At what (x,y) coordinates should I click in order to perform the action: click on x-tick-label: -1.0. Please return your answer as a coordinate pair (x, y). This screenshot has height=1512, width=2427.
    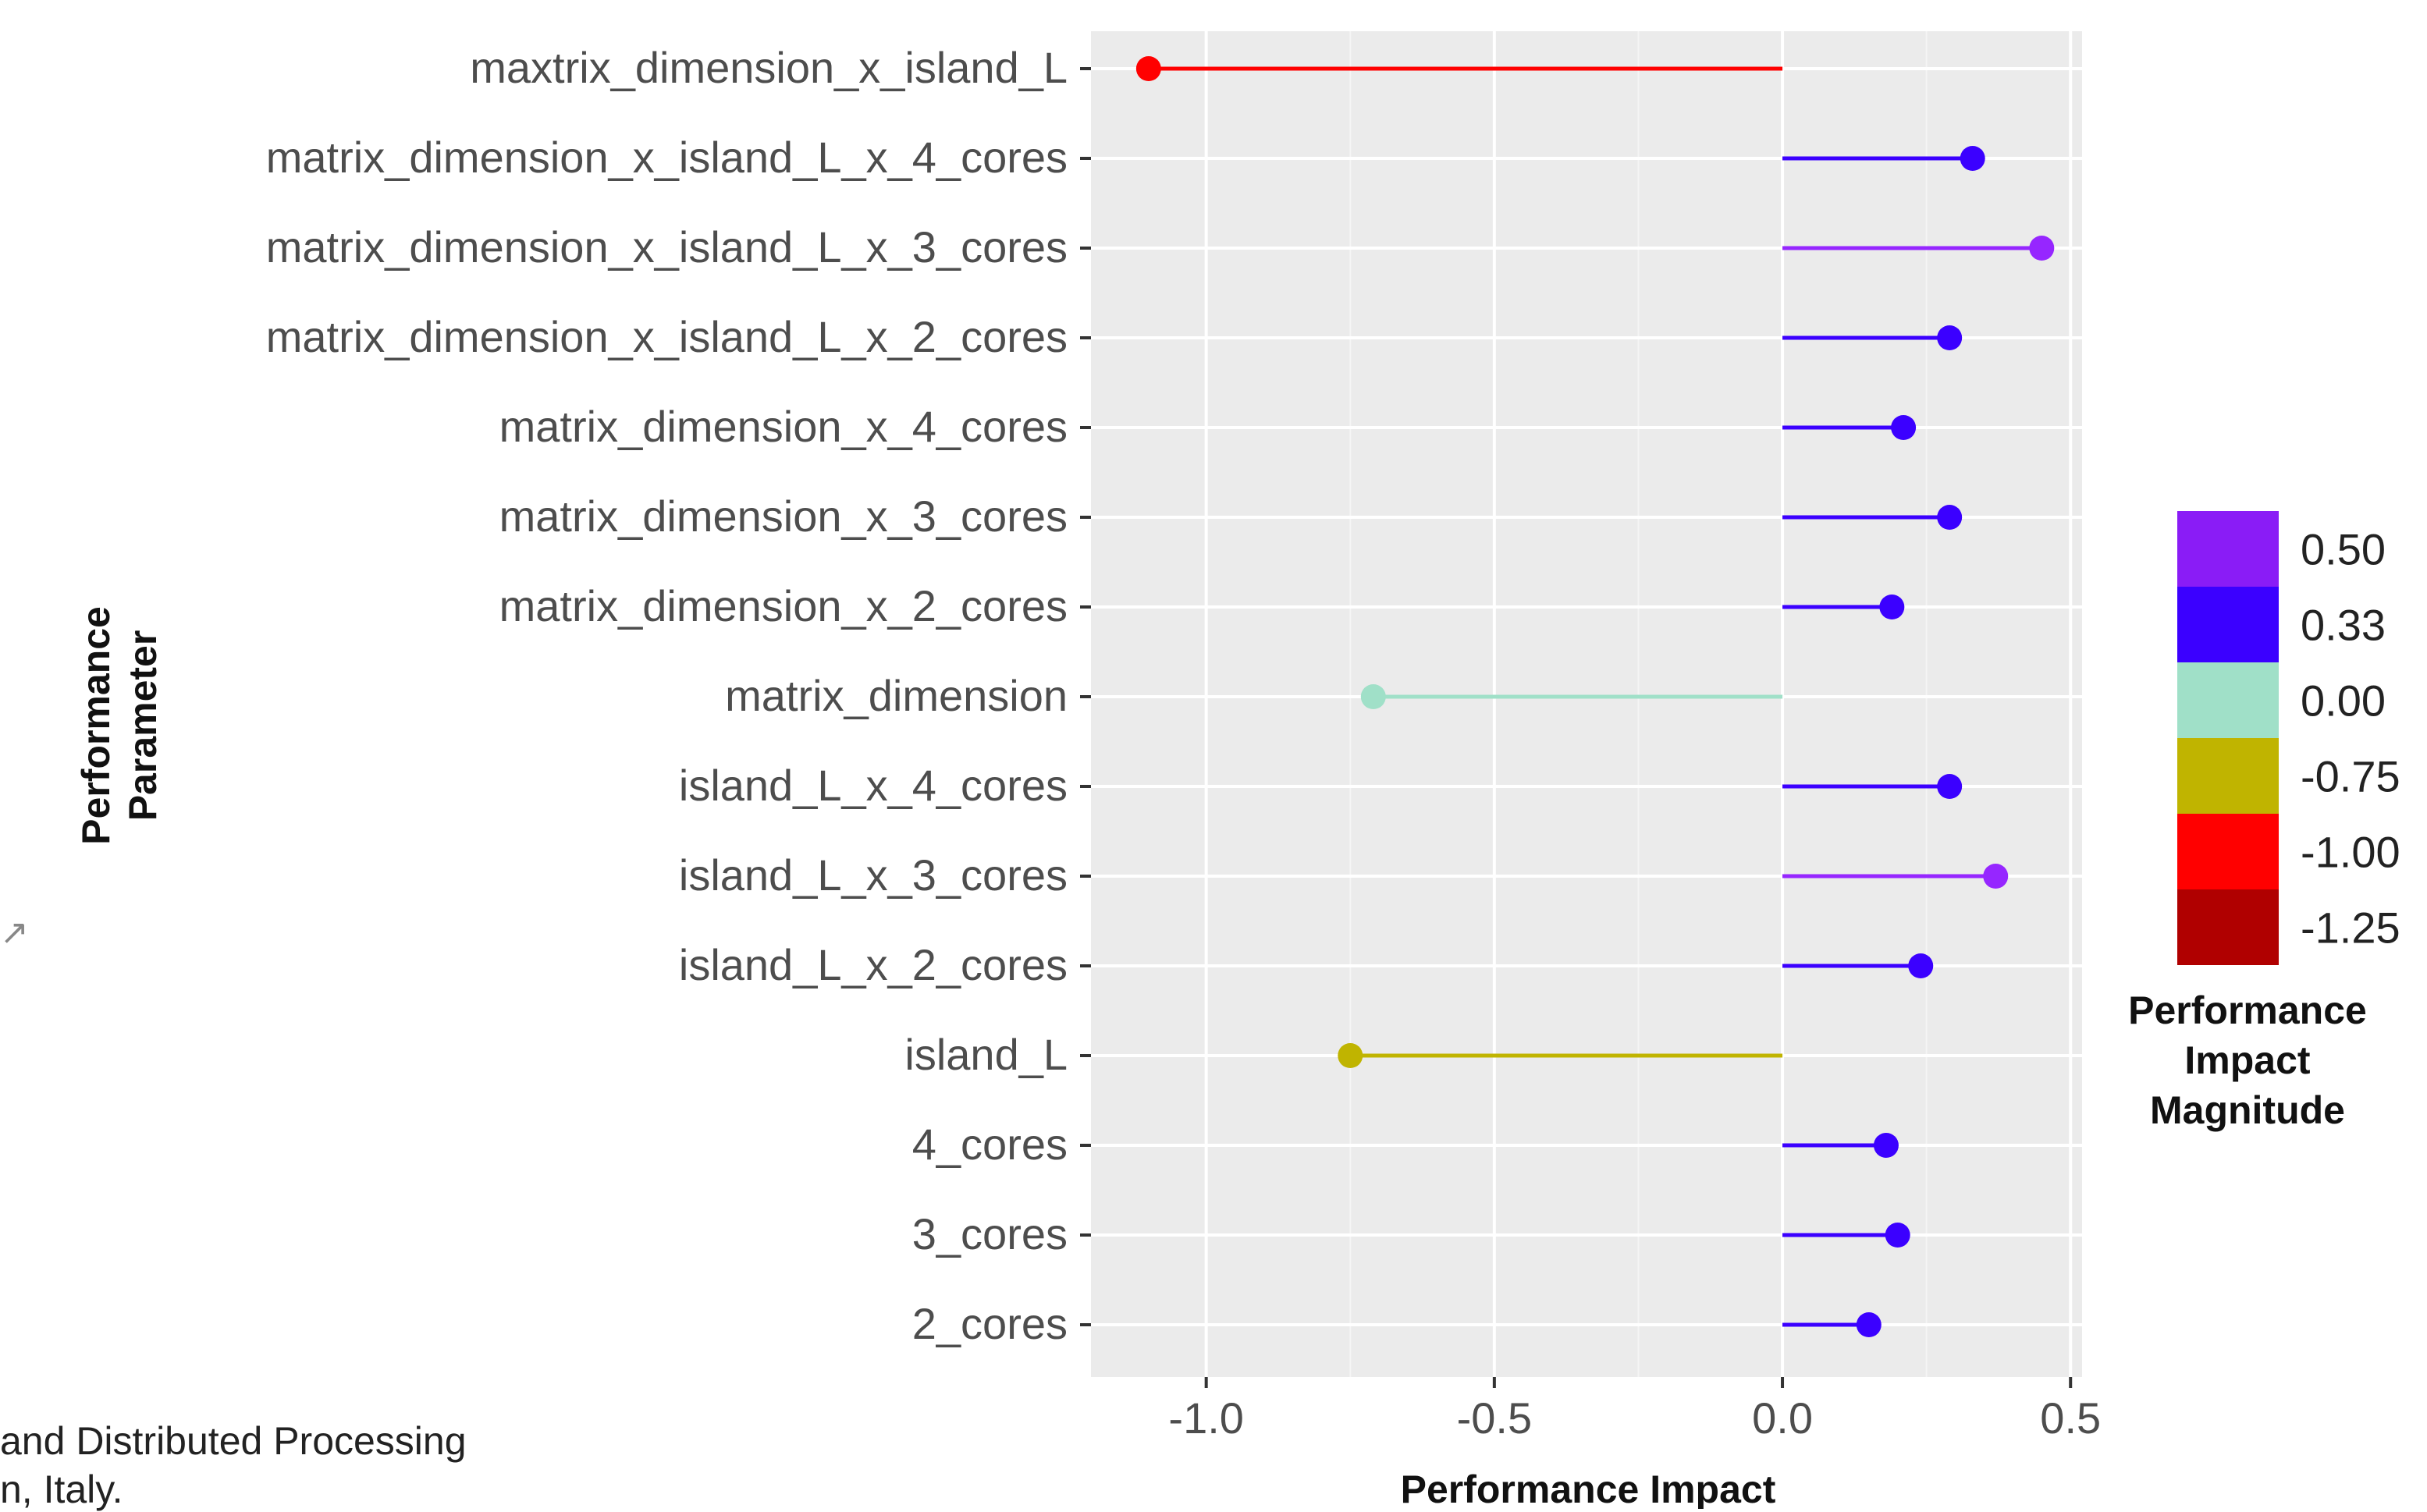
    Looking at the image, I should click on (1206, 1418).